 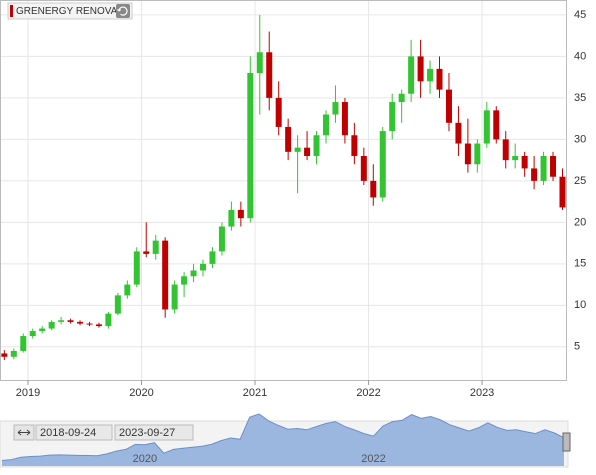 What do you see at coordinates (28, 393) in the screenshot?
I see `x-tick-label: 2019` at bounding box center [28, 393].